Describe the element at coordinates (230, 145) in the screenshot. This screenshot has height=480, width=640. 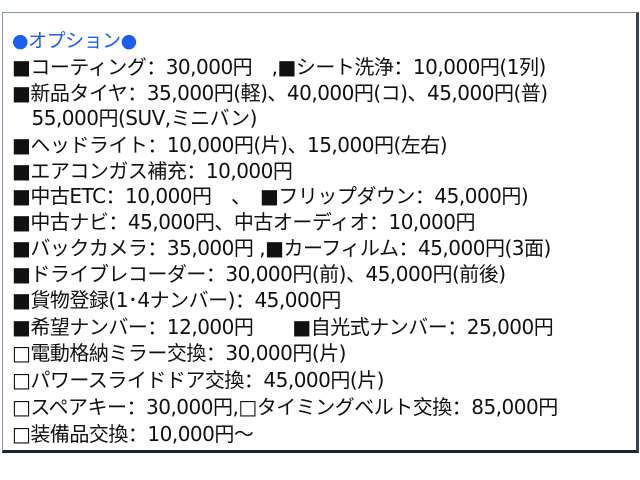
I see `option-line: ■ヘッドライト：10,000円(片)、15,000円(左右)` at that location.